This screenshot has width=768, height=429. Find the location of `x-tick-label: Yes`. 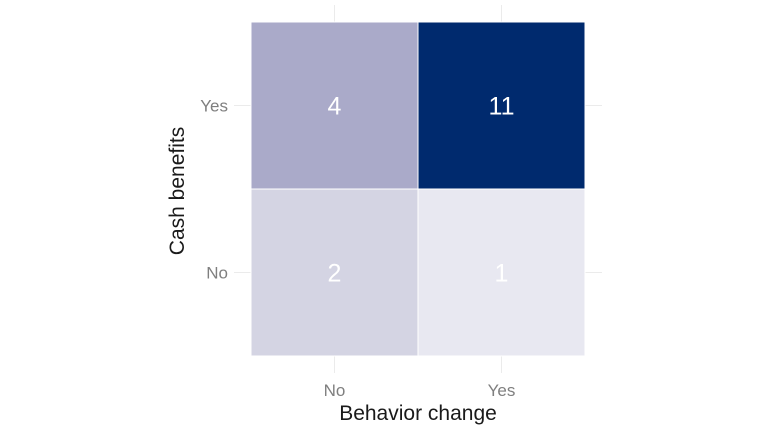

x-tick-label: Yes is located at coordinates (502, 390).